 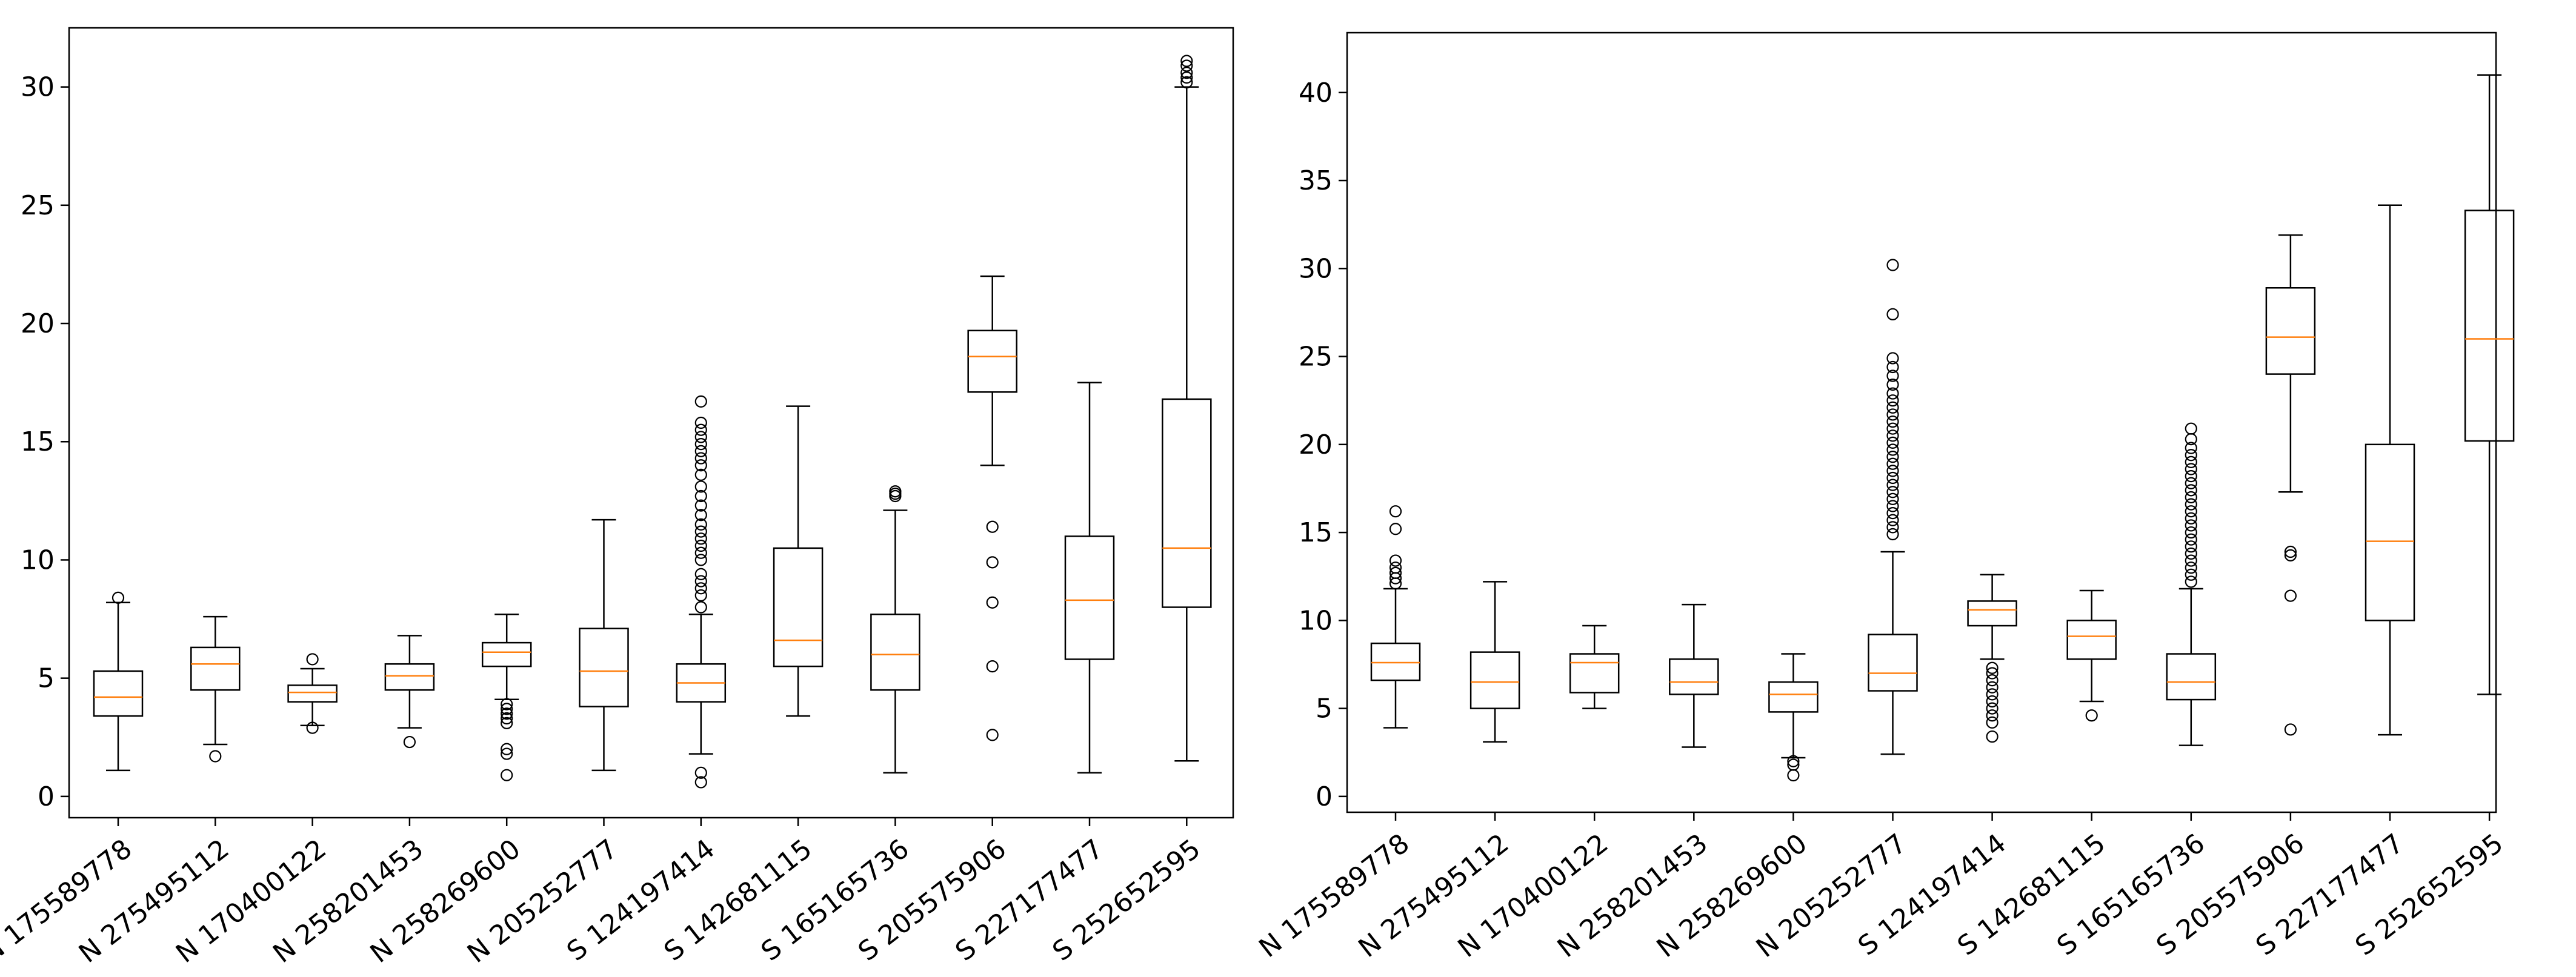 I want to click on y-tick-label: 30, so click(x=1316, y=268).